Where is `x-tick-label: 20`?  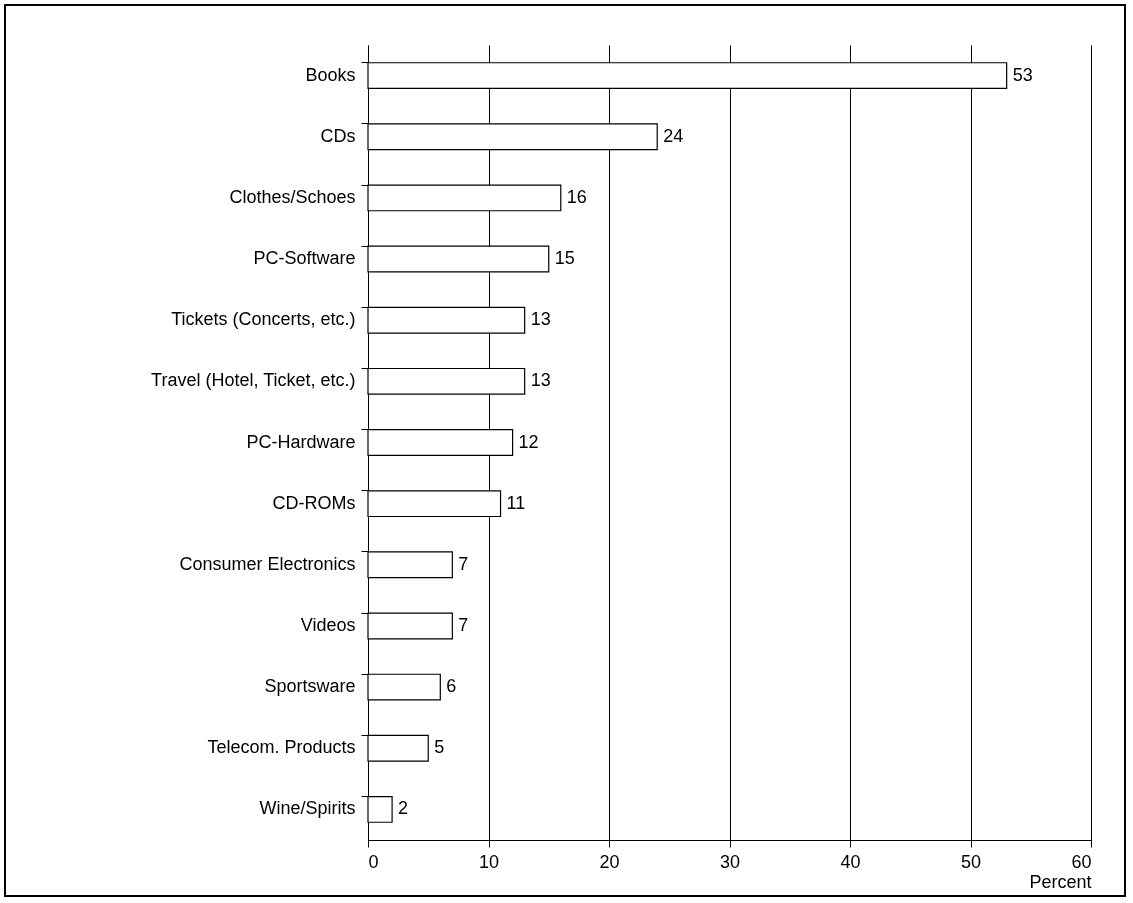 x-tick-label: 20 is located at coordinates (609, 861).